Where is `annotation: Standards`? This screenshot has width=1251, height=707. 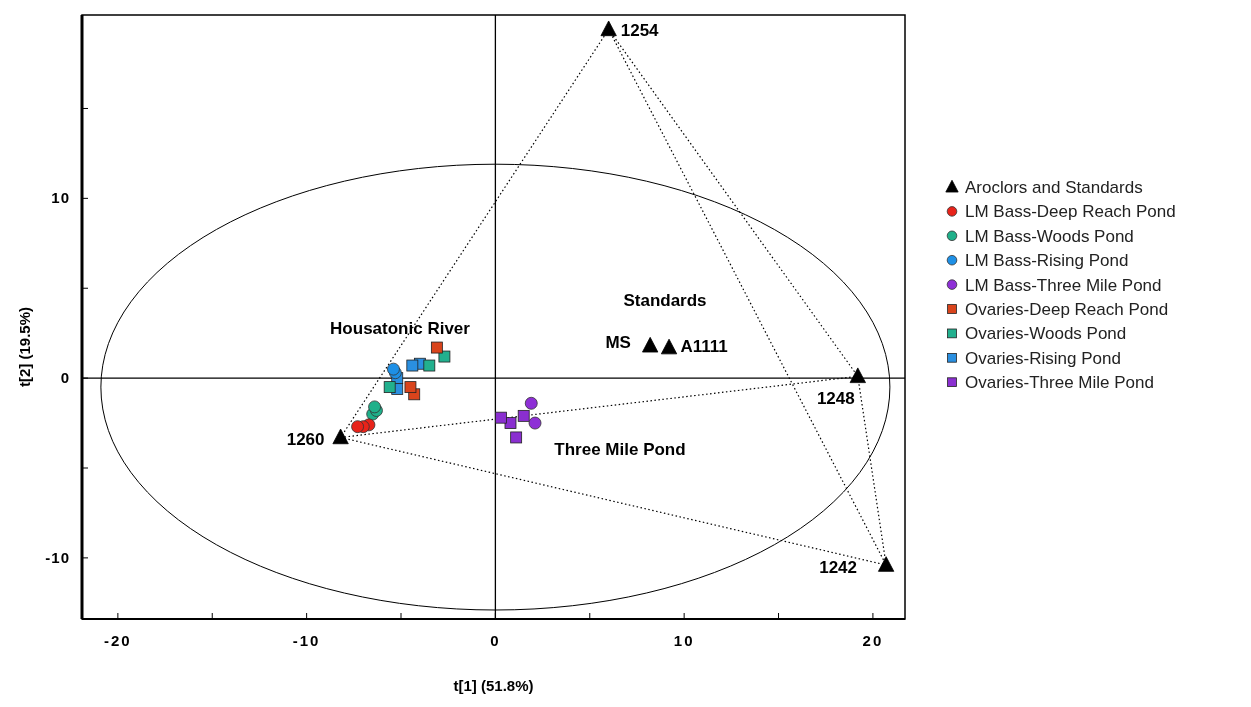 annotation: Standards is located at coordinates (665, 300).